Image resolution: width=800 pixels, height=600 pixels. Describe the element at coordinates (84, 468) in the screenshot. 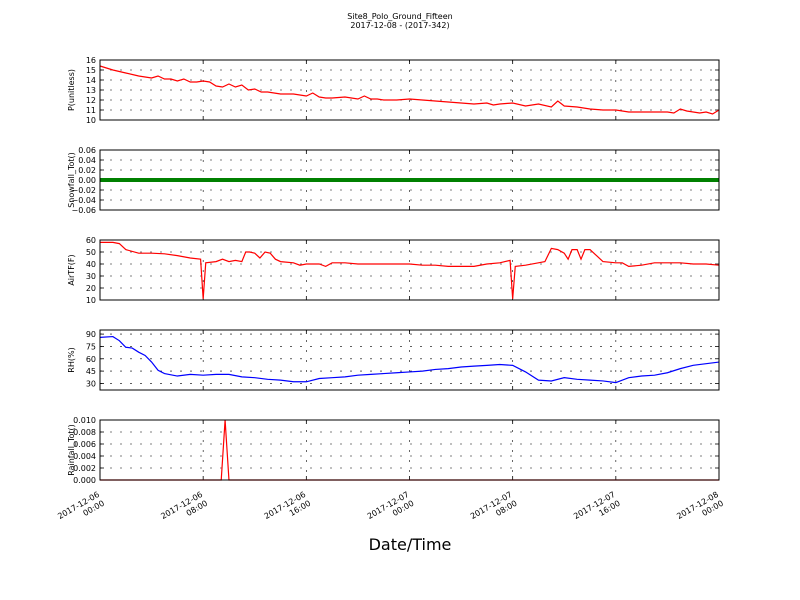

I see `y-tick-label: 0.002` at that location.